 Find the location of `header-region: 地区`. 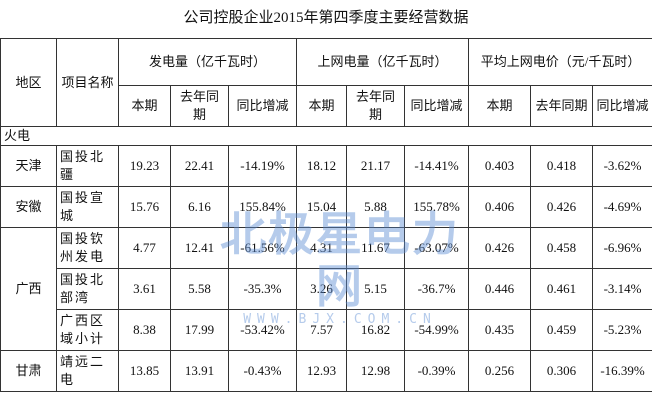

header-region: 地区 is located at coordinates (28, 82).